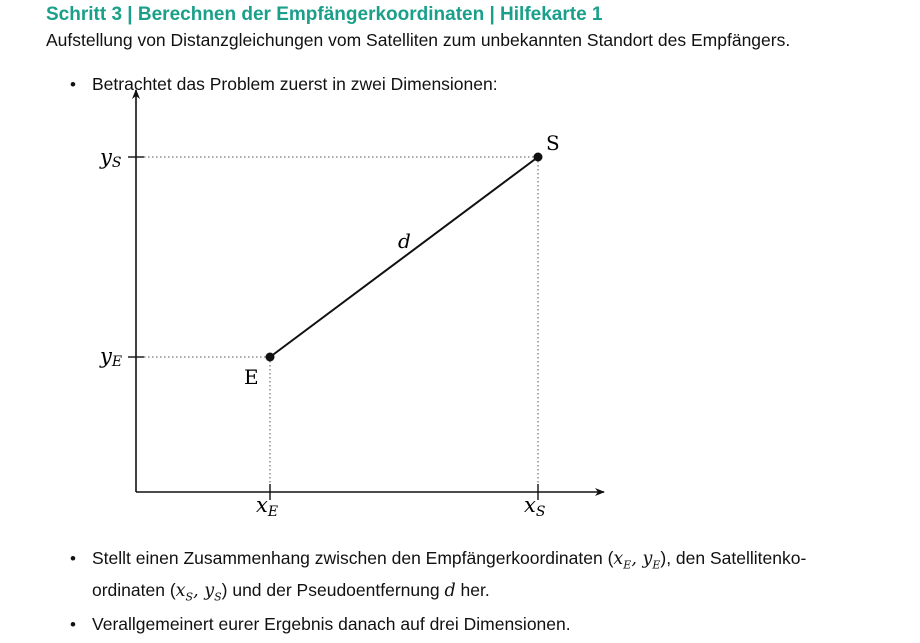 This screenshot has width=920, height=643. I want to click on point-e, so click(270, 357).